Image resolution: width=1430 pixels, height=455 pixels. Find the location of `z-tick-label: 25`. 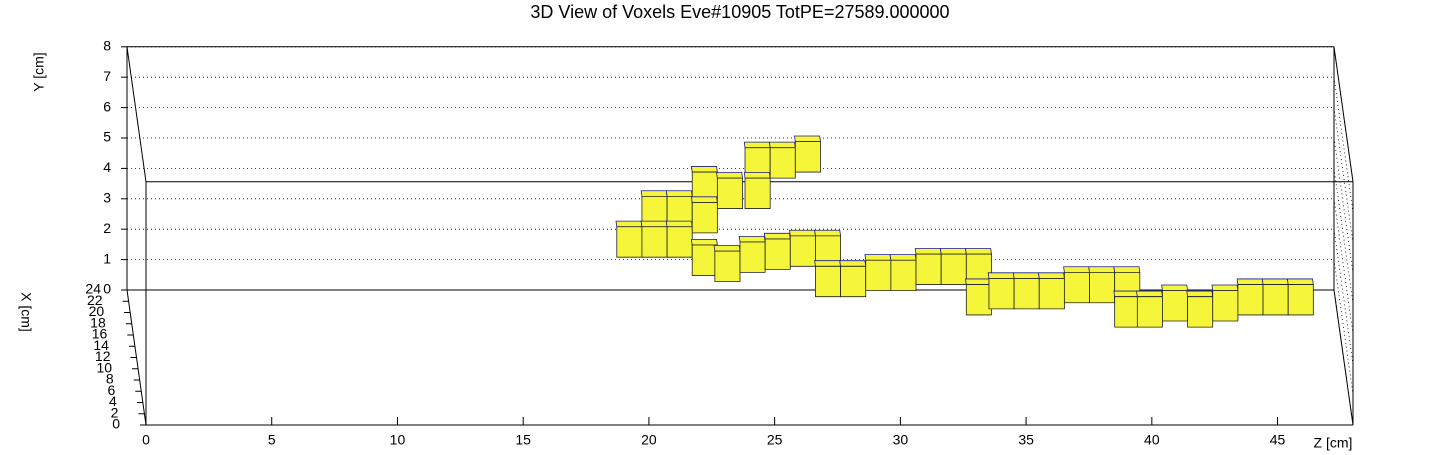

z-tick-label: 25 is located at coordinates (775, 440).